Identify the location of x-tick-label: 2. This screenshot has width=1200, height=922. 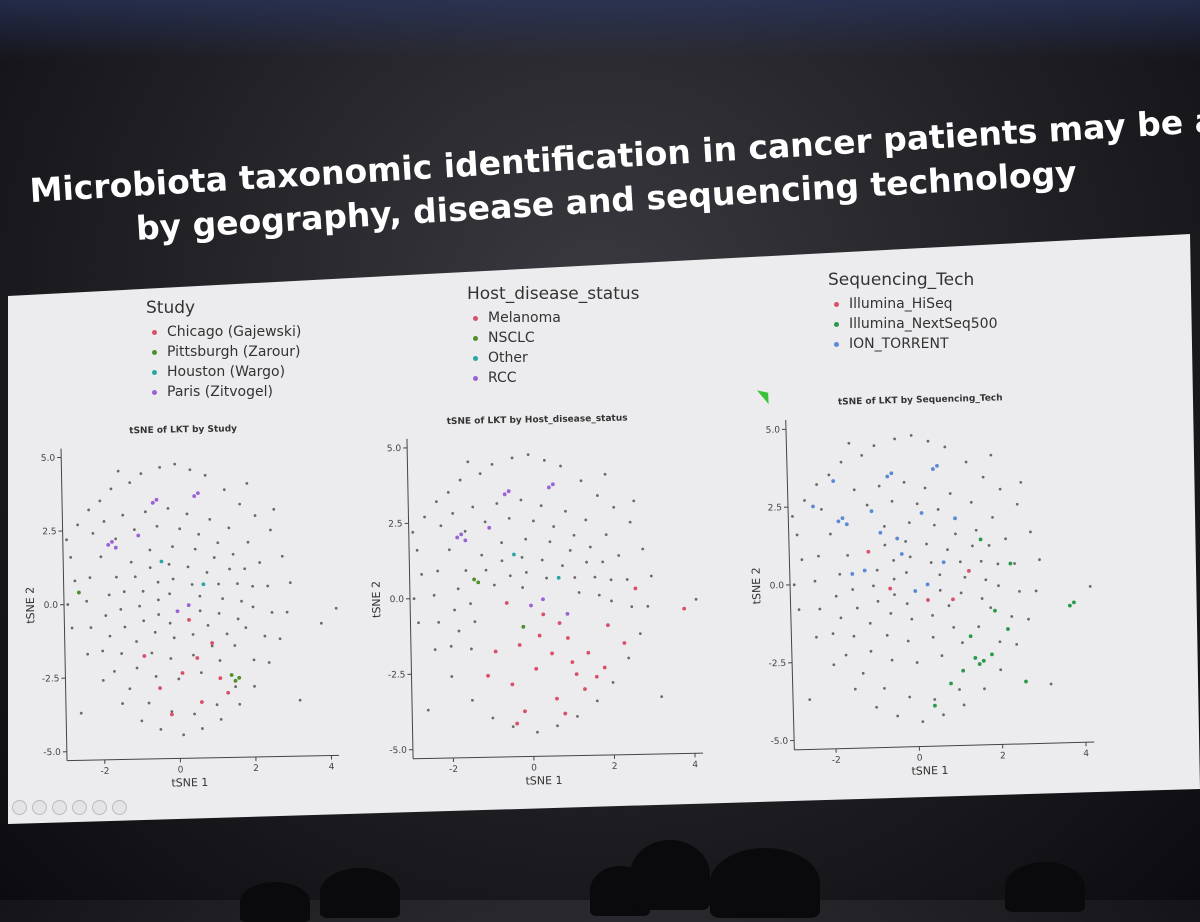
(256, 769).